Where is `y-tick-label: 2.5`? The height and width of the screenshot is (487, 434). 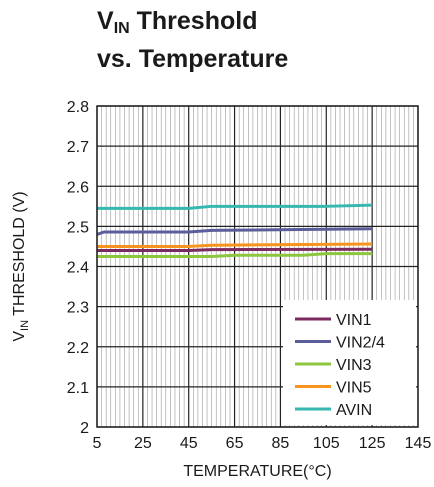 y-tick-label: 2.5 is located at coordinates (78, 227).